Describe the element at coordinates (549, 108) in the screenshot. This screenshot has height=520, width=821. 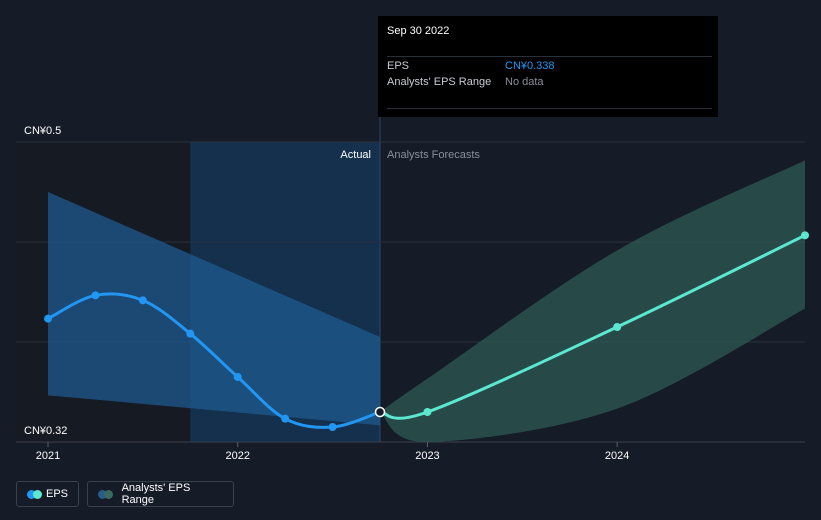
I see `tooltip-divider` at that location.